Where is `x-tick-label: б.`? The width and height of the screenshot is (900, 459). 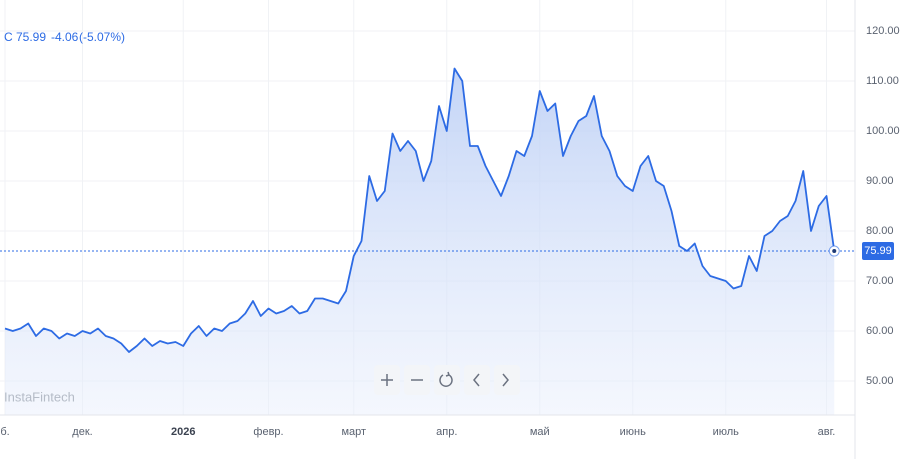 x-tick-label: б. is located at coordinates (4, 432).